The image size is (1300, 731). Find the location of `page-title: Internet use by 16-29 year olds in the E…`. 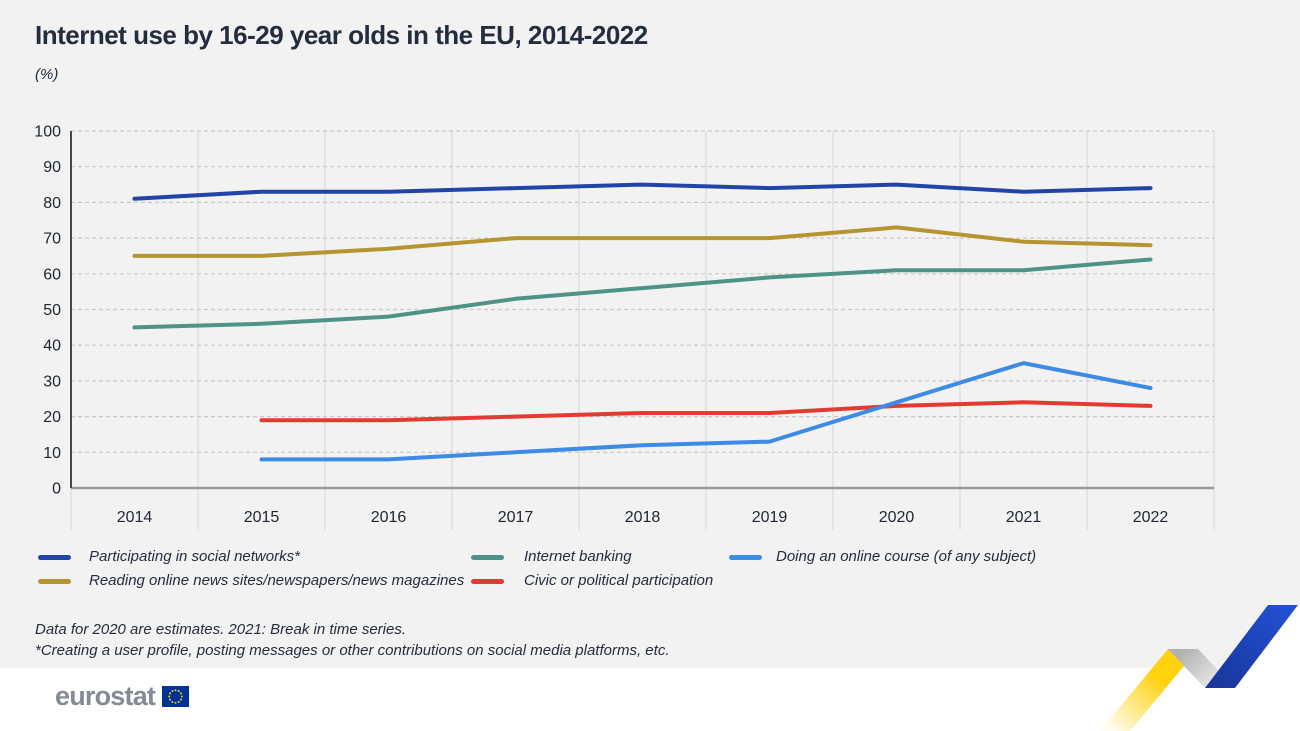

page-title: Internet use by 16-29 year olds in the E… is located at coordinates (341, 35).